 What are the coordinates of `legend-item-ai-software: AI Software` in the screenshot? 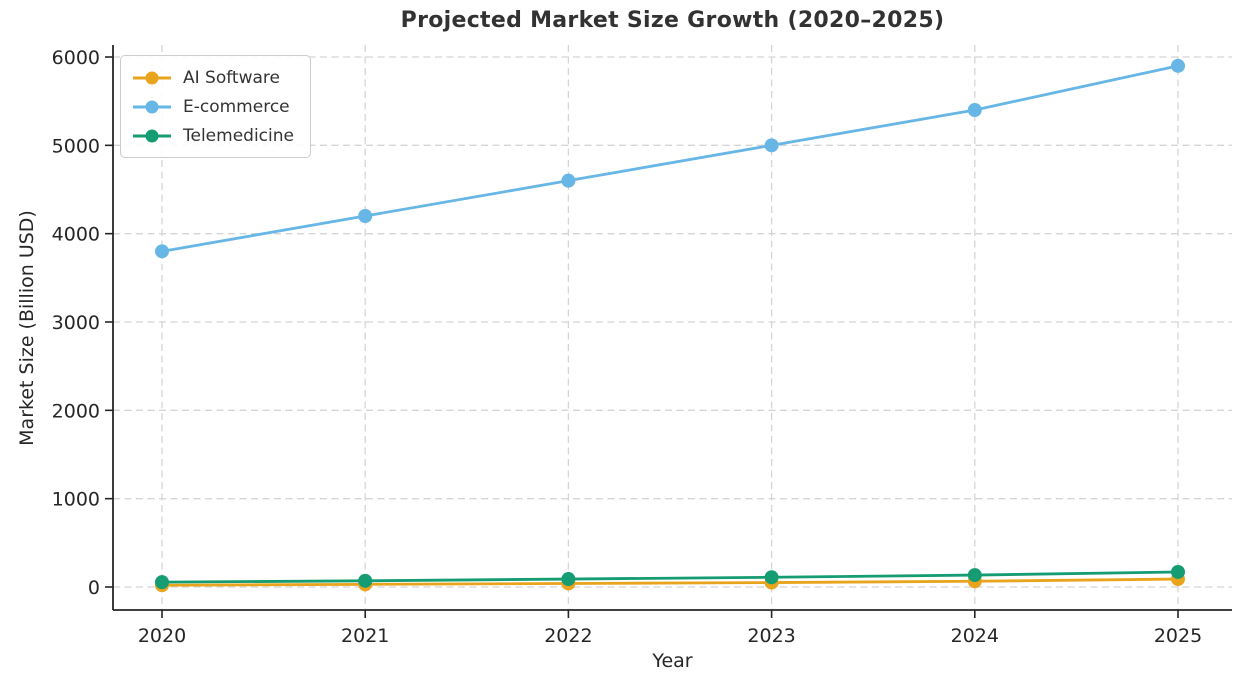 It's located at (212, 77).